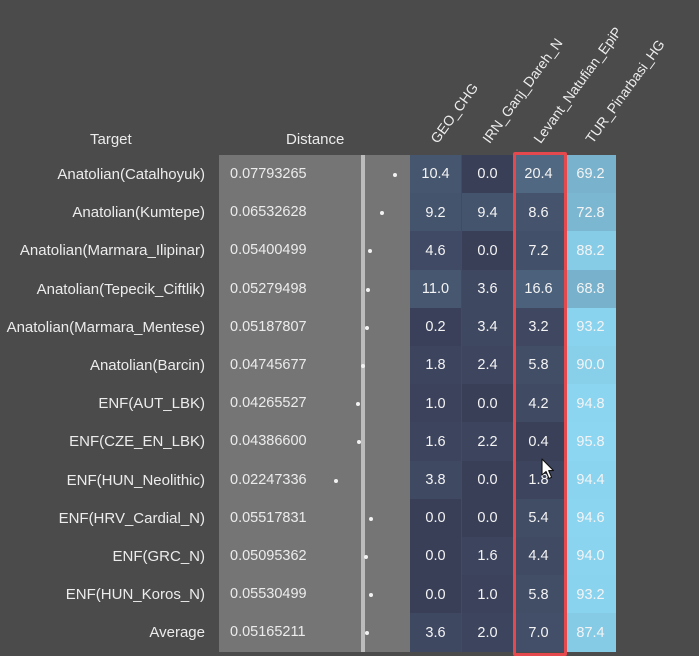  What do you see at coordinates (590, 174) in the screenshot?
I see `value-cell: 69.2` at bounding box center [590, 174].